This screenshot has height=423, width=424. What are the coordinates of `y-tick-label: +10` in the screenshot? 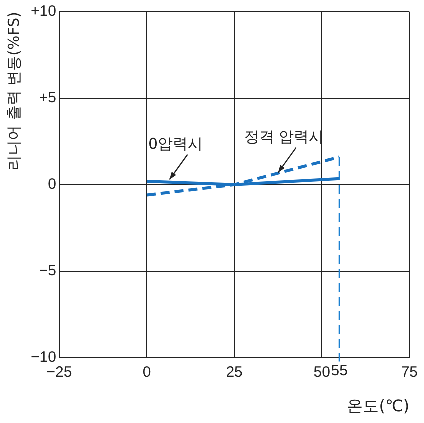 It's located at (43, 11).